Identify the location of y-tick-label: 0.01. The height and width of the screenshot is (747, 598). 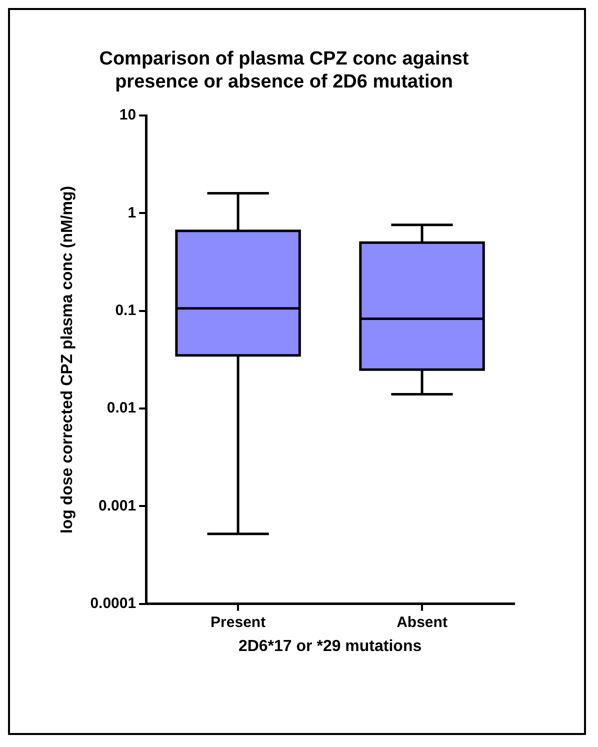
(121, 408).